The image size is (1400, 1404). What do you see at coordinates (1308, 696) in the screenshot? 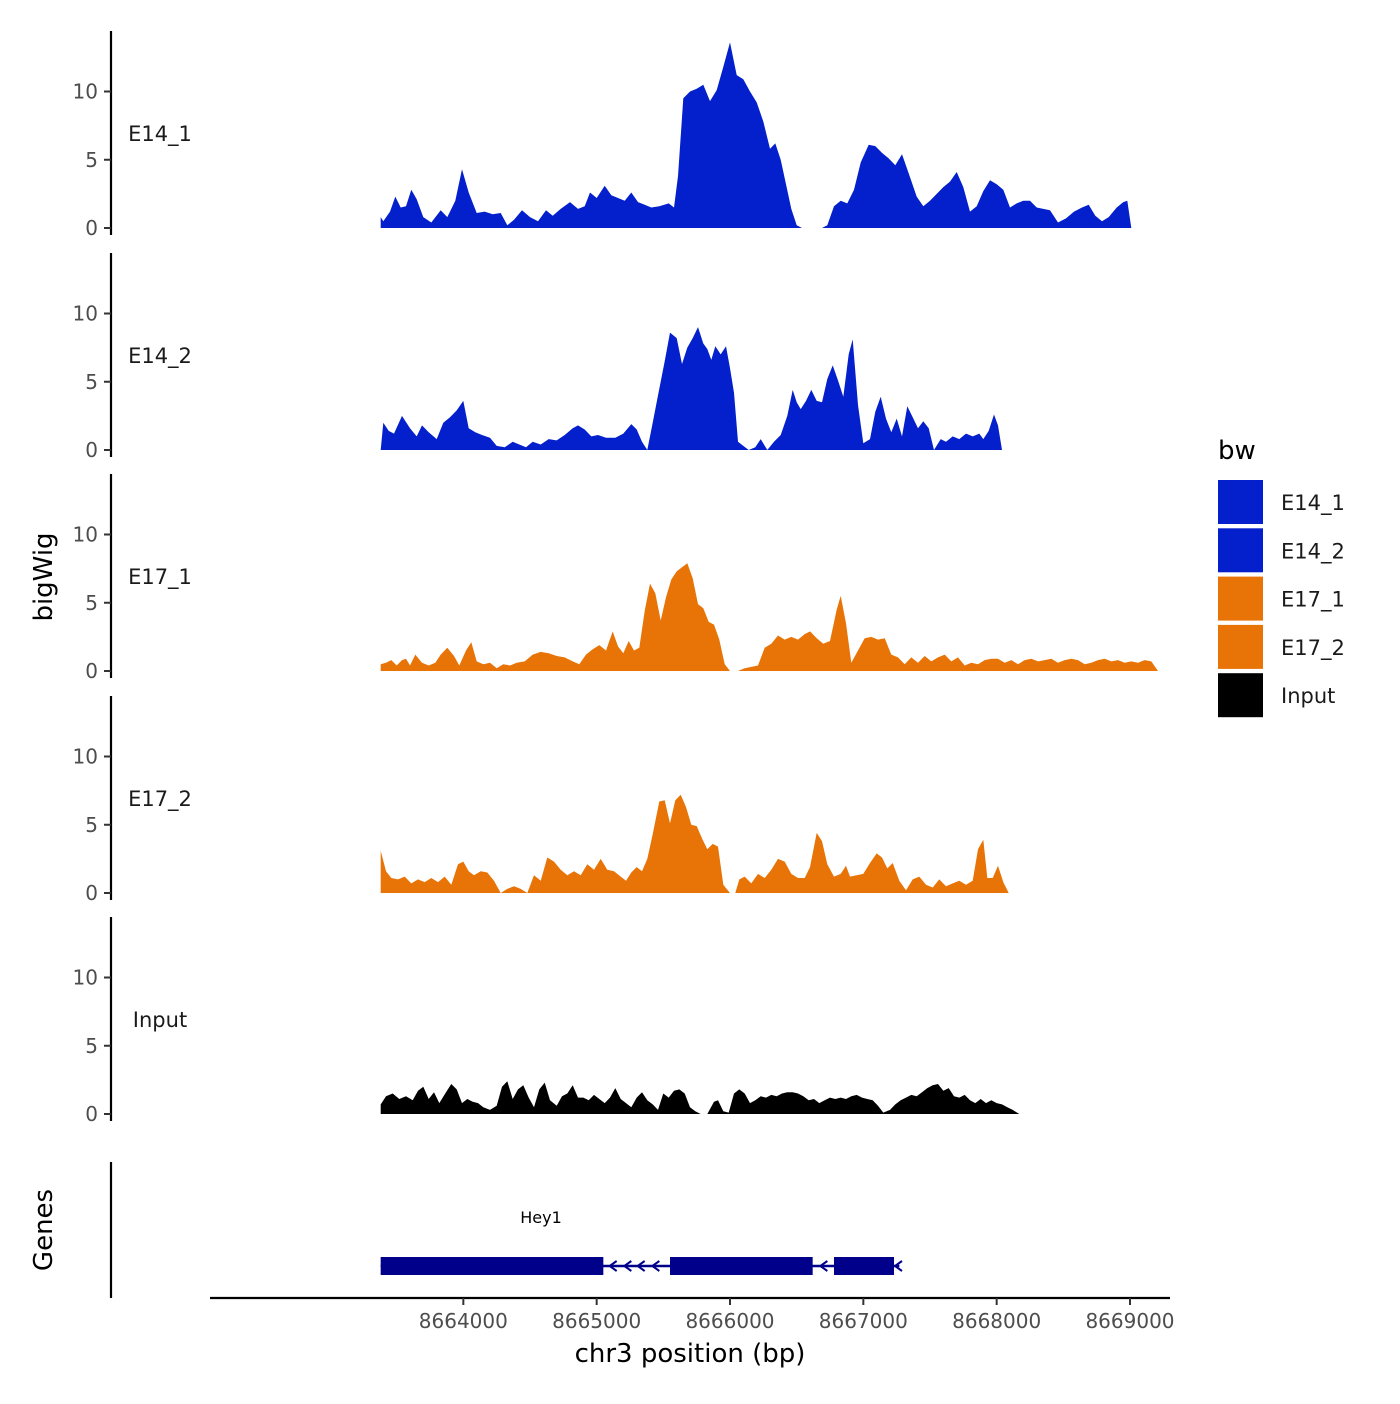
I see `legend-label: Input` at bounding box center [1308, 696].